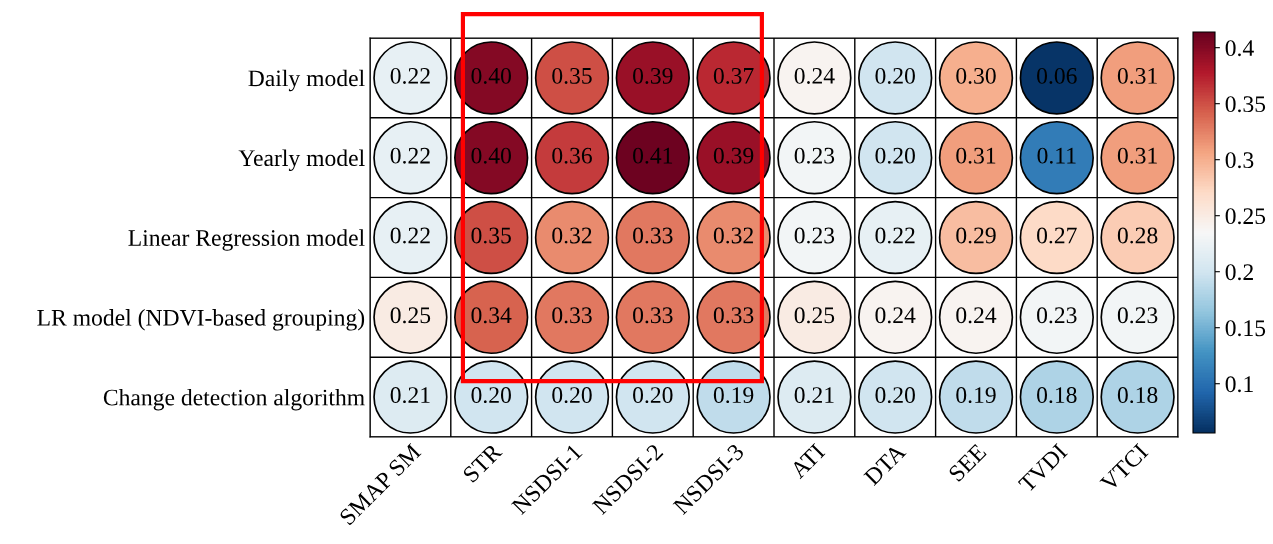  What do you see at coordinates (1245, 216) in the screenshot?
I see `color-bar-label: 0.25` at bounding box center [1245, 216].